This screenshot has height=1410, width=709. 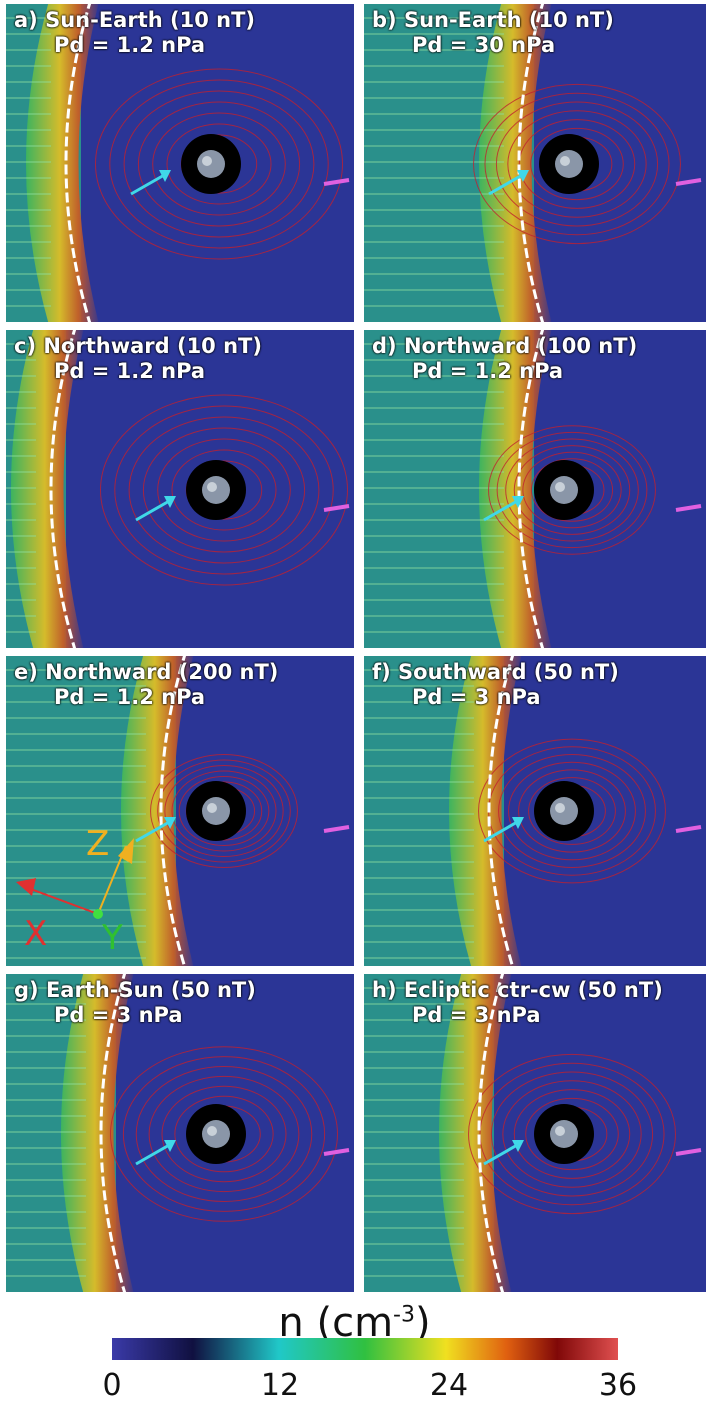 I want to click on y-axis-label: Y, so click(x=112, y=938).